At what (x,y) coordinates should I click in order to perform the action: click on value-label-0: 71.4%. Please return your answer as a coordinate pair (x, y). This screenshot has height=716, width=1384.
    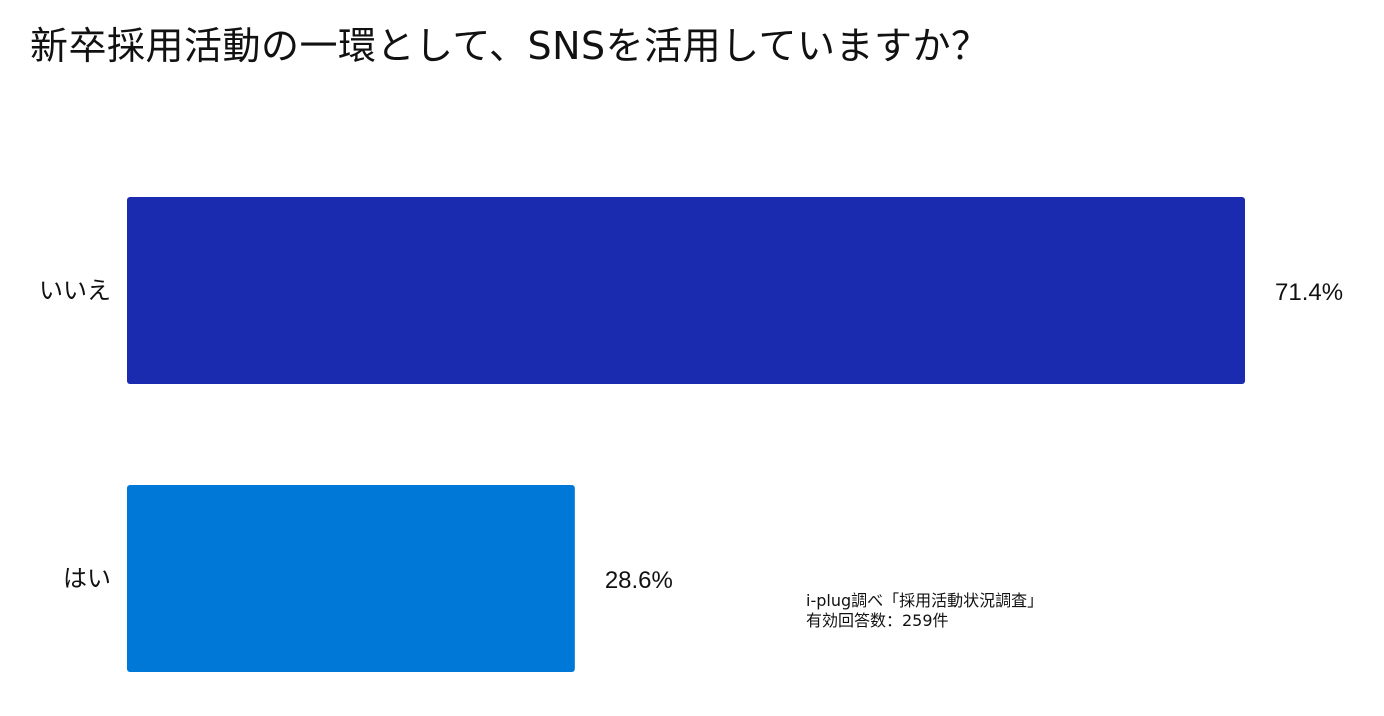
    Looking at the image, I should click on (1309, 292).